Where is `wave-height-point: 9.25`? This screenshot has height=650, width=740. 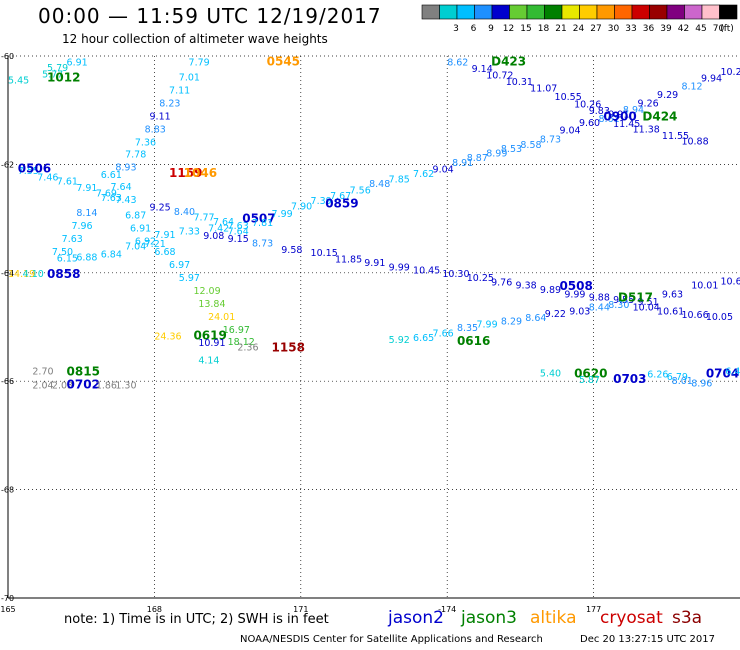
wave-height-point: 9.25 is located at coordinates (160, 208).